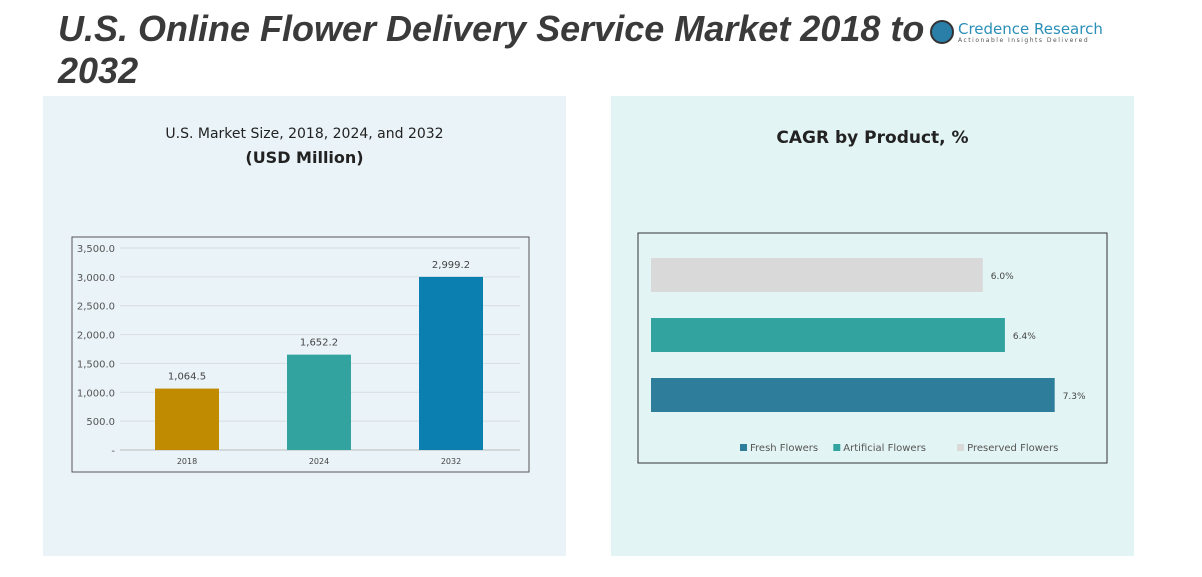 Image resolution: width=1202 pixels, height=577 pixels. I want to click on bar-2018, so click(187, 419).